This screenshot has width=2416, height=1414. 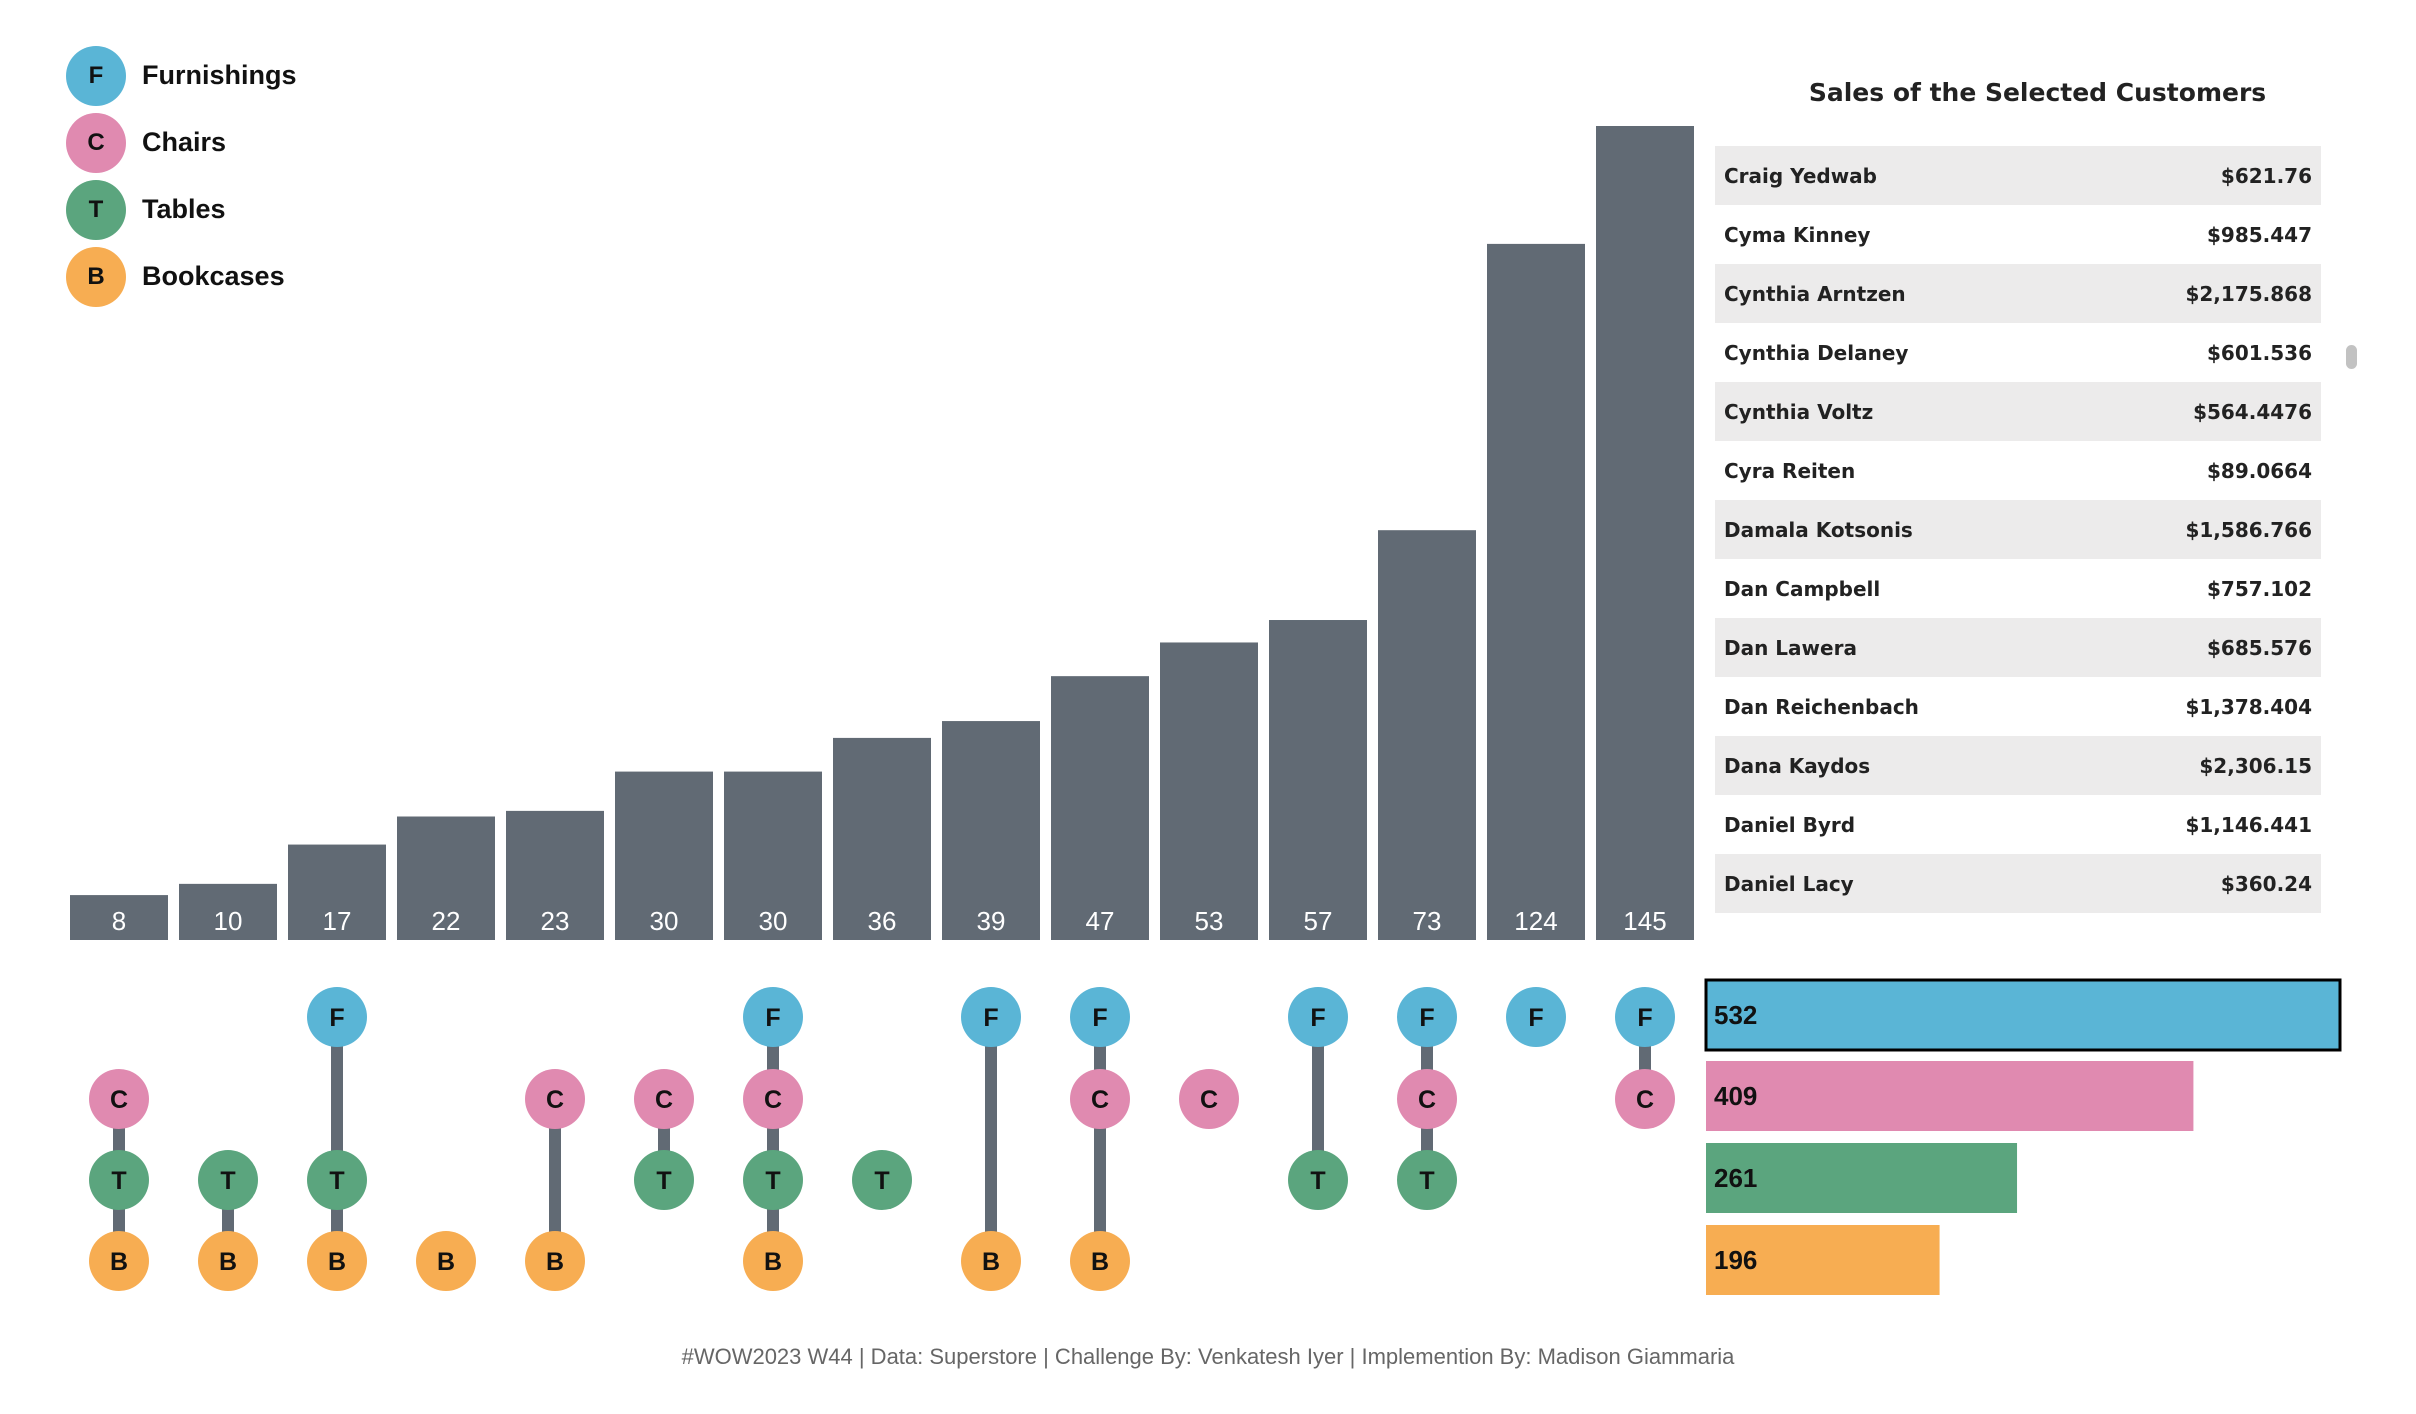 I want to click on table-row: Cyra Reiten $89.0664, so click(x=2018, y=470).